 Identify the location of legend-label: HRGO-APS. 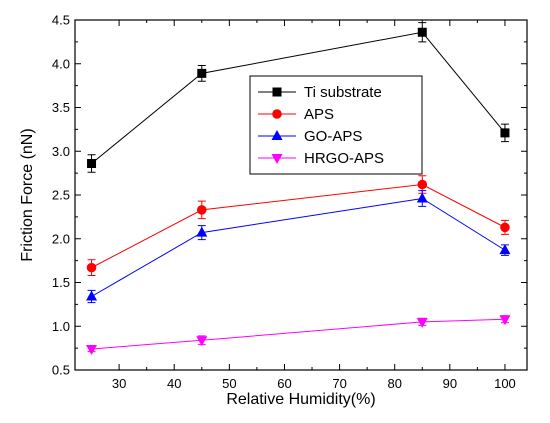
(344, 158).